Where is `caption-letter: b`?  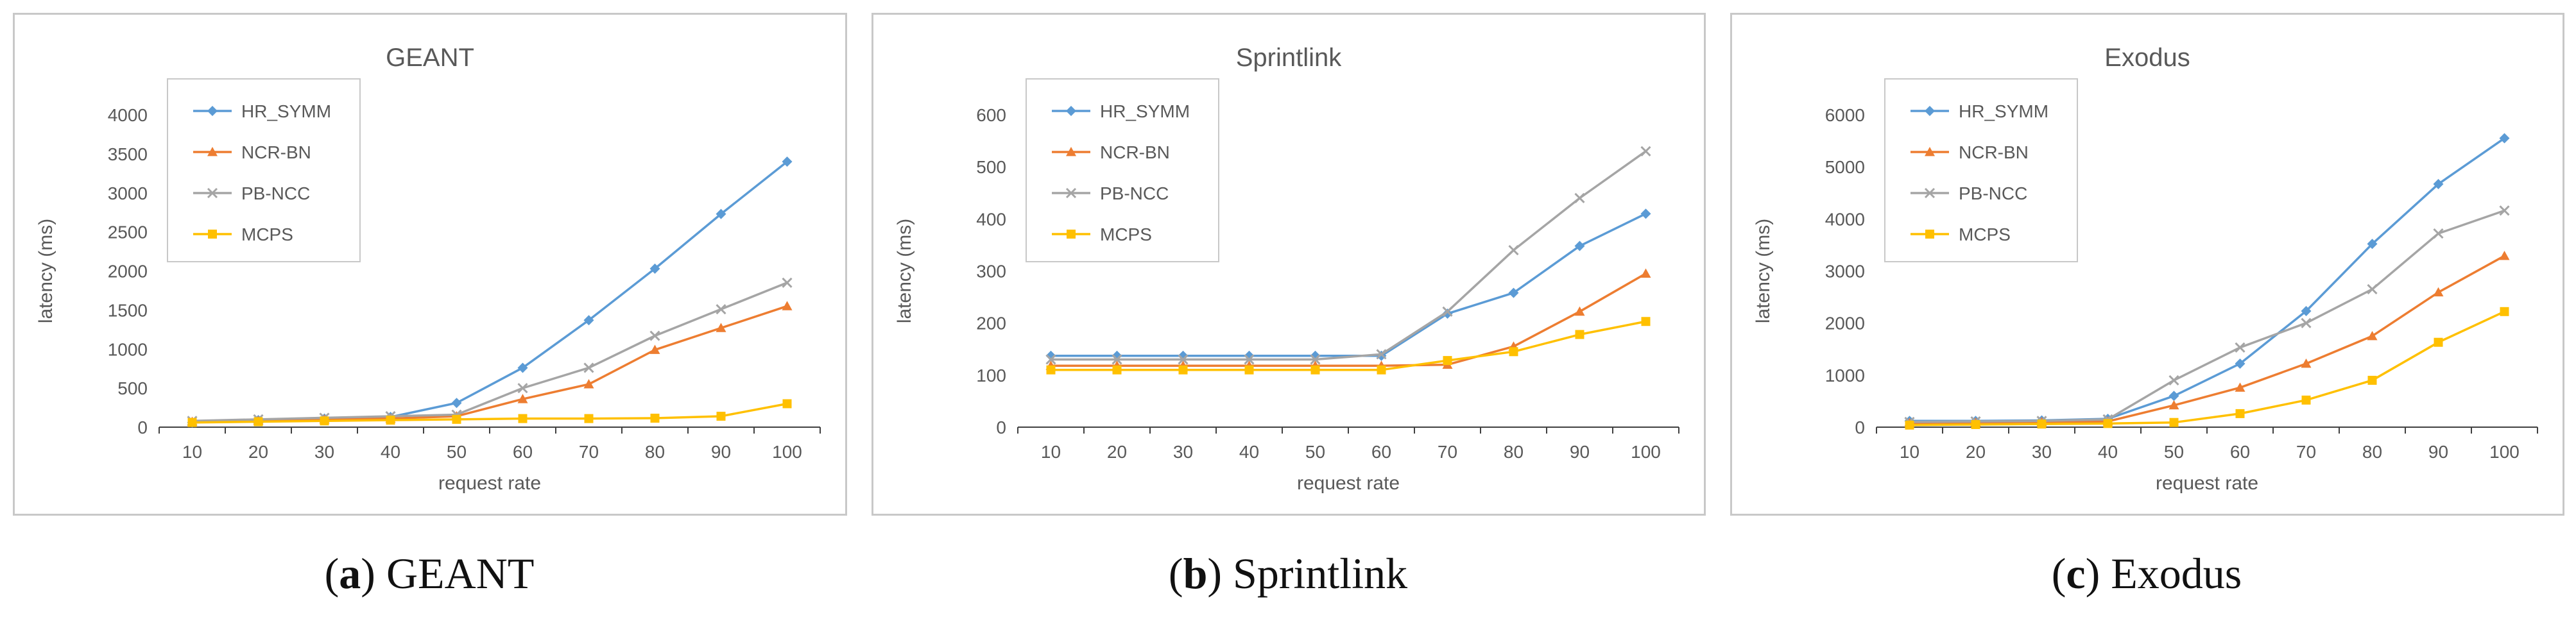 caption-letter: b is located at coordinates (1195, 573).